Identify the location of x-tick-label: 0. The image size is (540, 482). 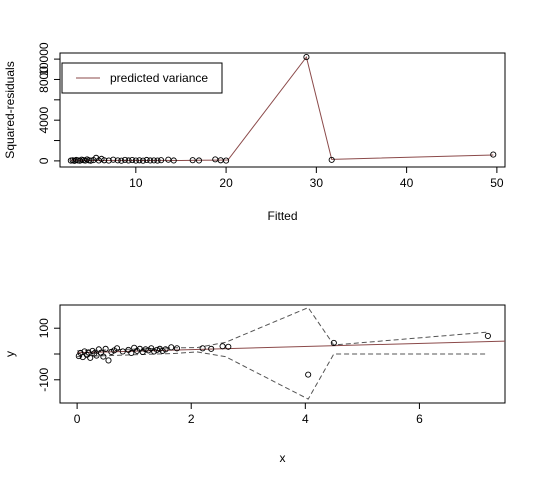
(77, 419).